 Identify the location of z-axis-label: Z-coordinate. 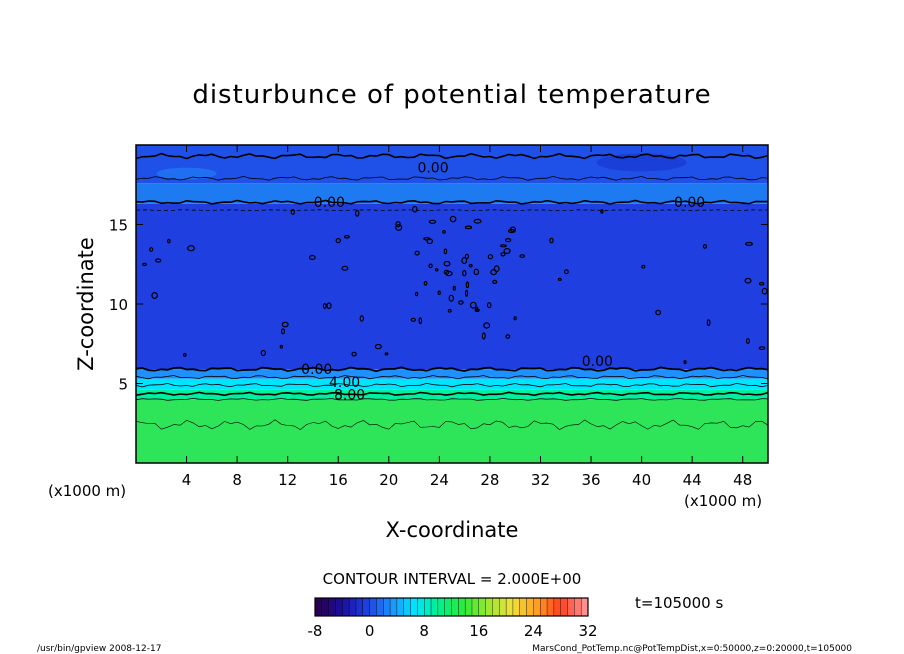
(86, 304).